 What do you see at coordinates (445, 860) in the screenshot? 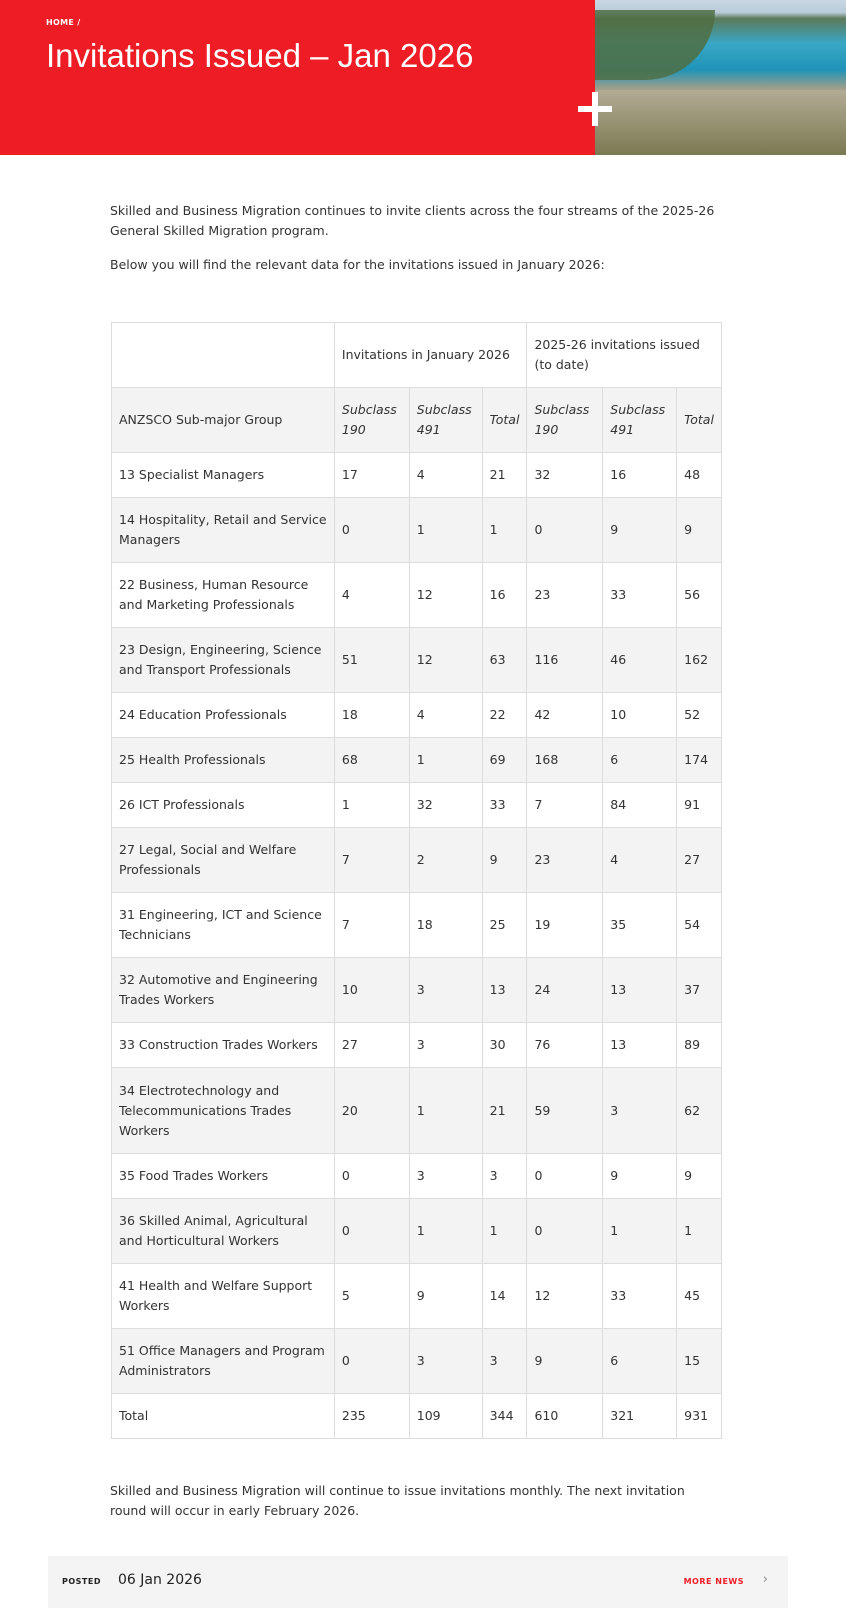
I see `value-cell: 2` at bounding box center [445, 860].